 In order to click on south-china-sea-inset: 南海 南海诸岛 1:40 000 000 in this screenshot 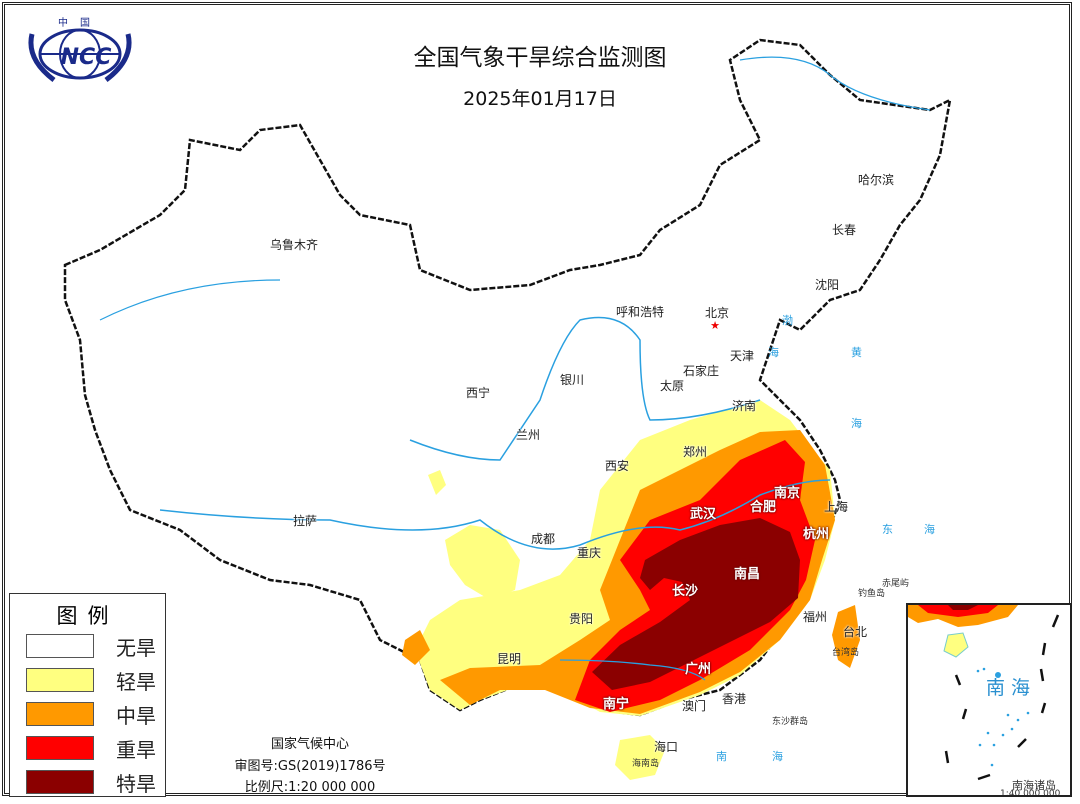, I will do `click(989, 700)`.